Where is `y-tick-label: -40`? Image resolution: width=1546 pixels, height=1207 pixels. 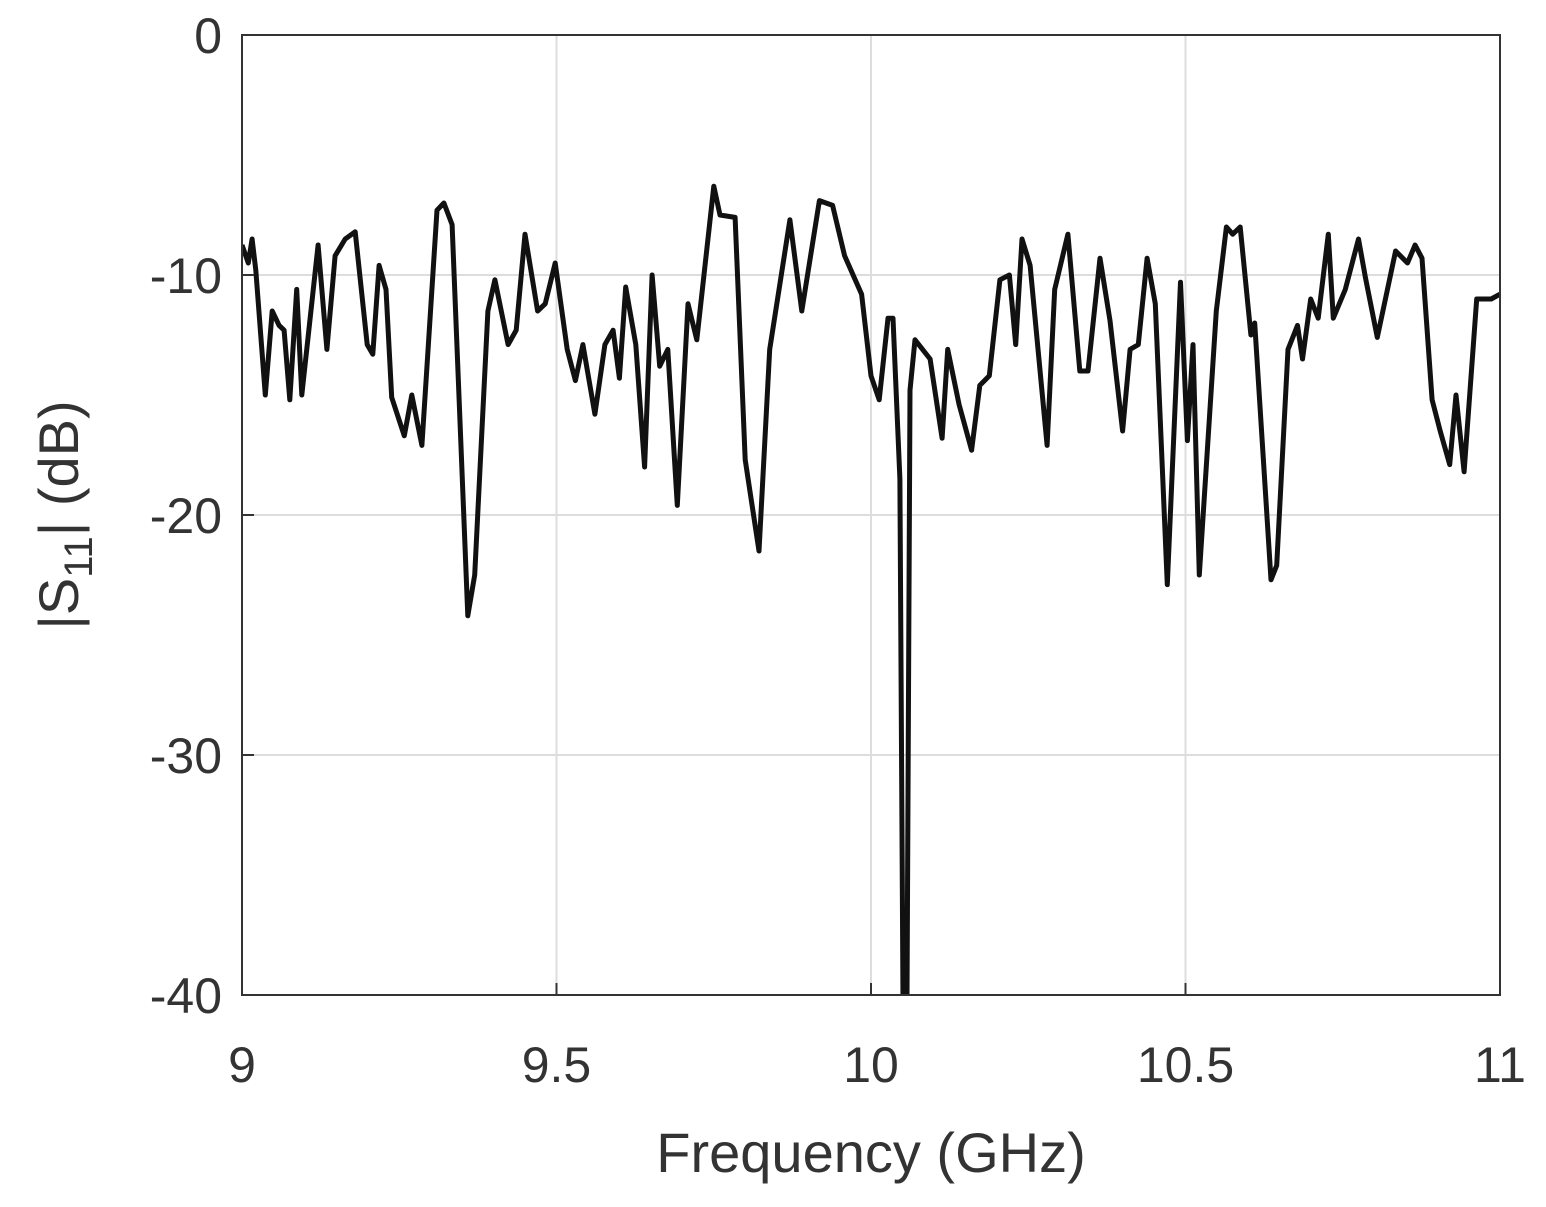
y-tick-label: -40 is located at coordinates (186, 996).